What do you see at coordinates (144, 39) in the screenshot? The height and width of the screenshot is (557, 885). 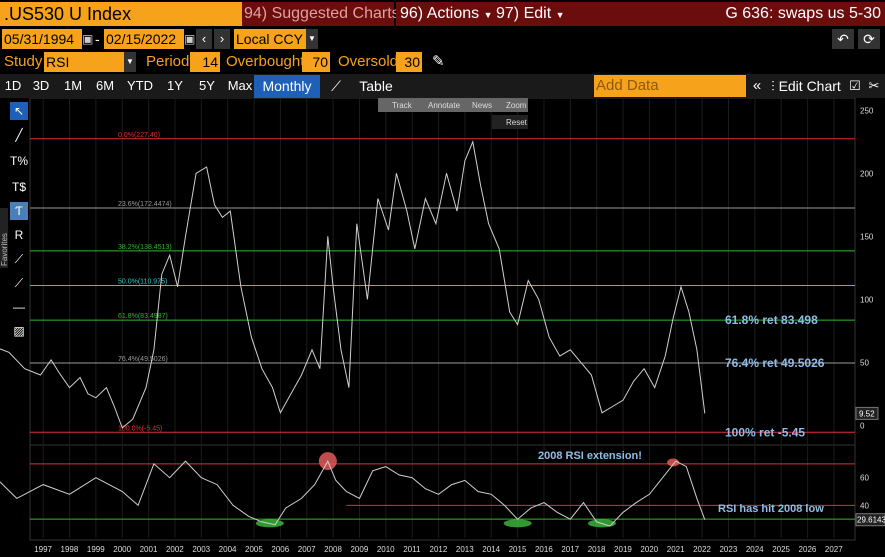 I see `end-date-field: 02/15/2022` at bounding box center [144, 39].